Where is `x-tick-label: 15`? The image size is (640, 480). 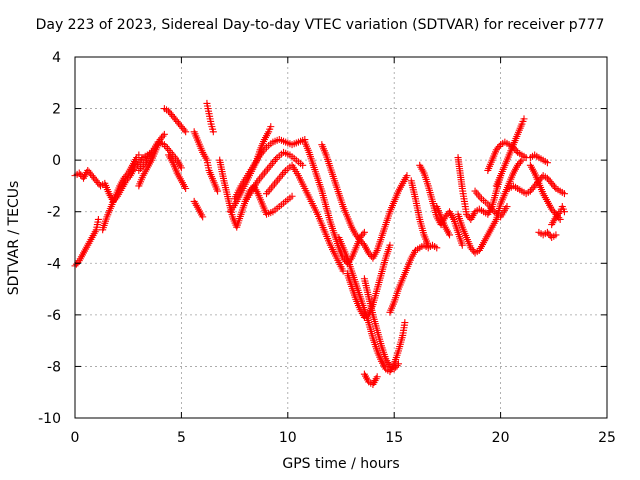
x-tick-label: 15 is located at coordinates (394, 438).